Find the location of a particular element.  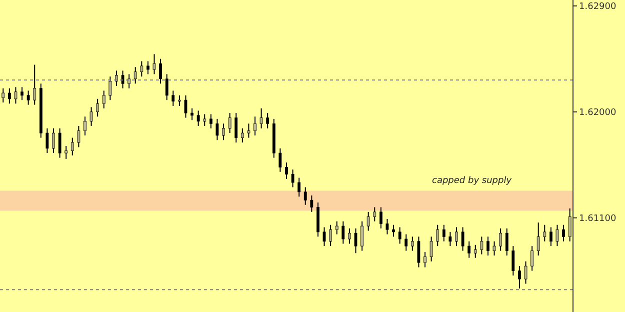

y-tick-label: 1.62900 is located at coordinates (597, 7).